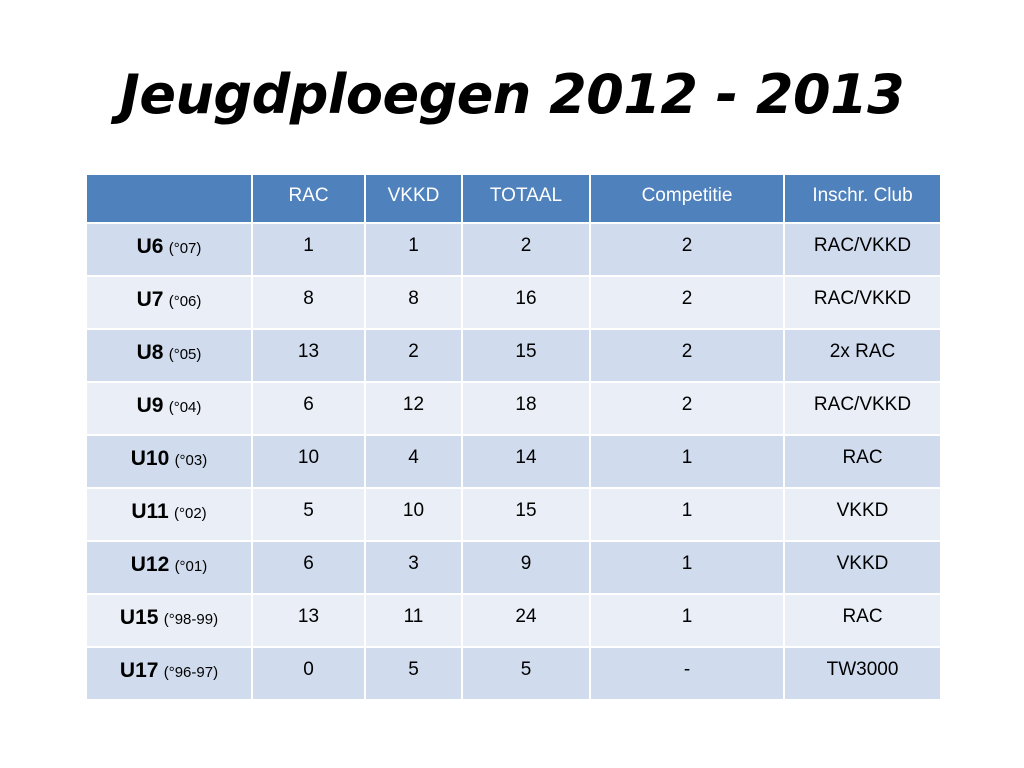 The height and width of the screenshot is (768, 1024). Describe the element at coordinates (862, 198) in the screenshot. I see `header-cell-club: Inschr. Club` at that location.